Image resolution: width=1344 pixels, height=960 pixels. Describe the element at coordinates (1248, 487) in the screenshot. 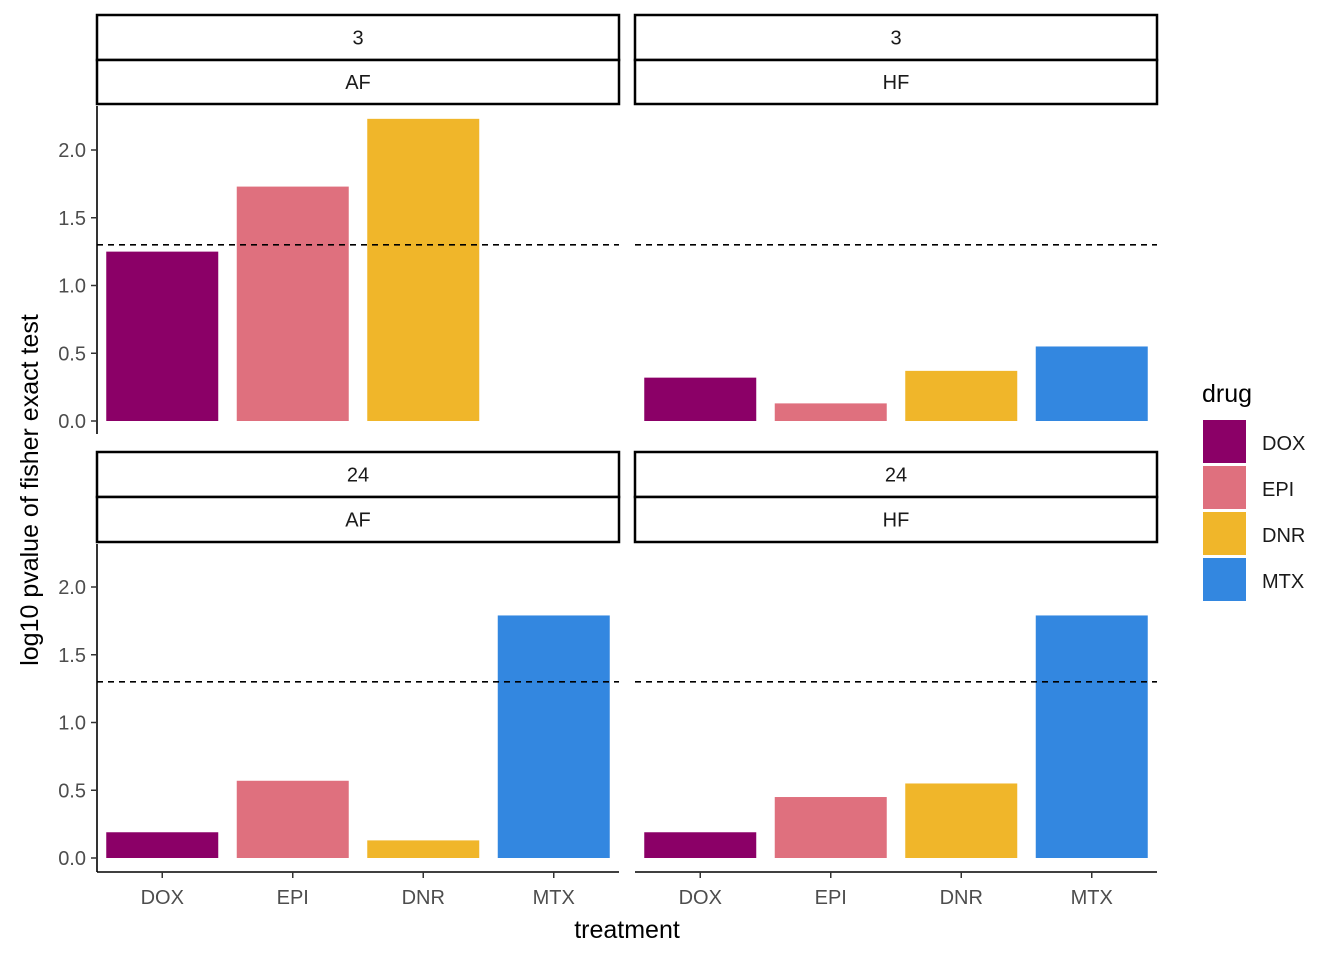

I see `legend-item-epi: EPI` at that location.